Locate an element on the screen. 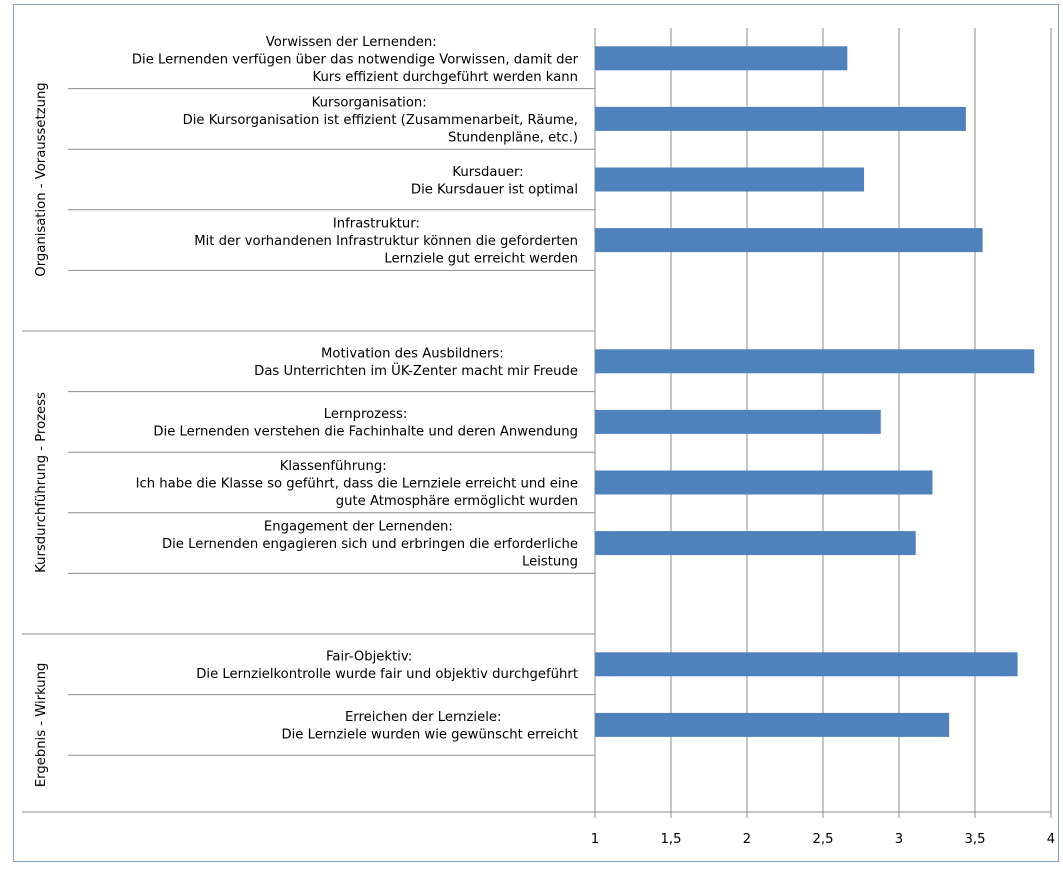 This screenshot has height=869, width=1063. category-title: Engagement der Lernenden: is located at coordinates (358, 527).